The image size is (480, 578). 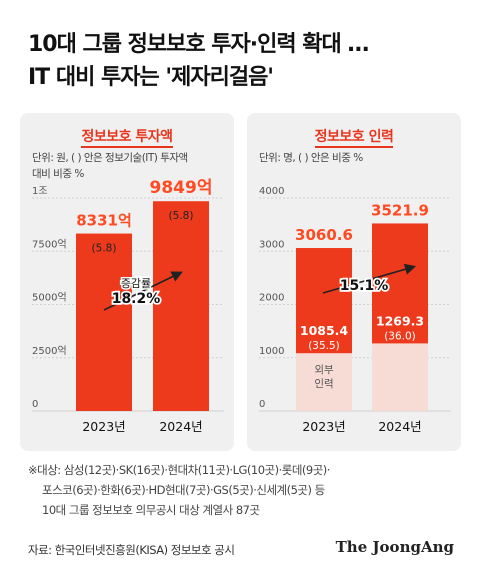 I want to click on growth-caption: 증감률, so click(x=136, y=283).